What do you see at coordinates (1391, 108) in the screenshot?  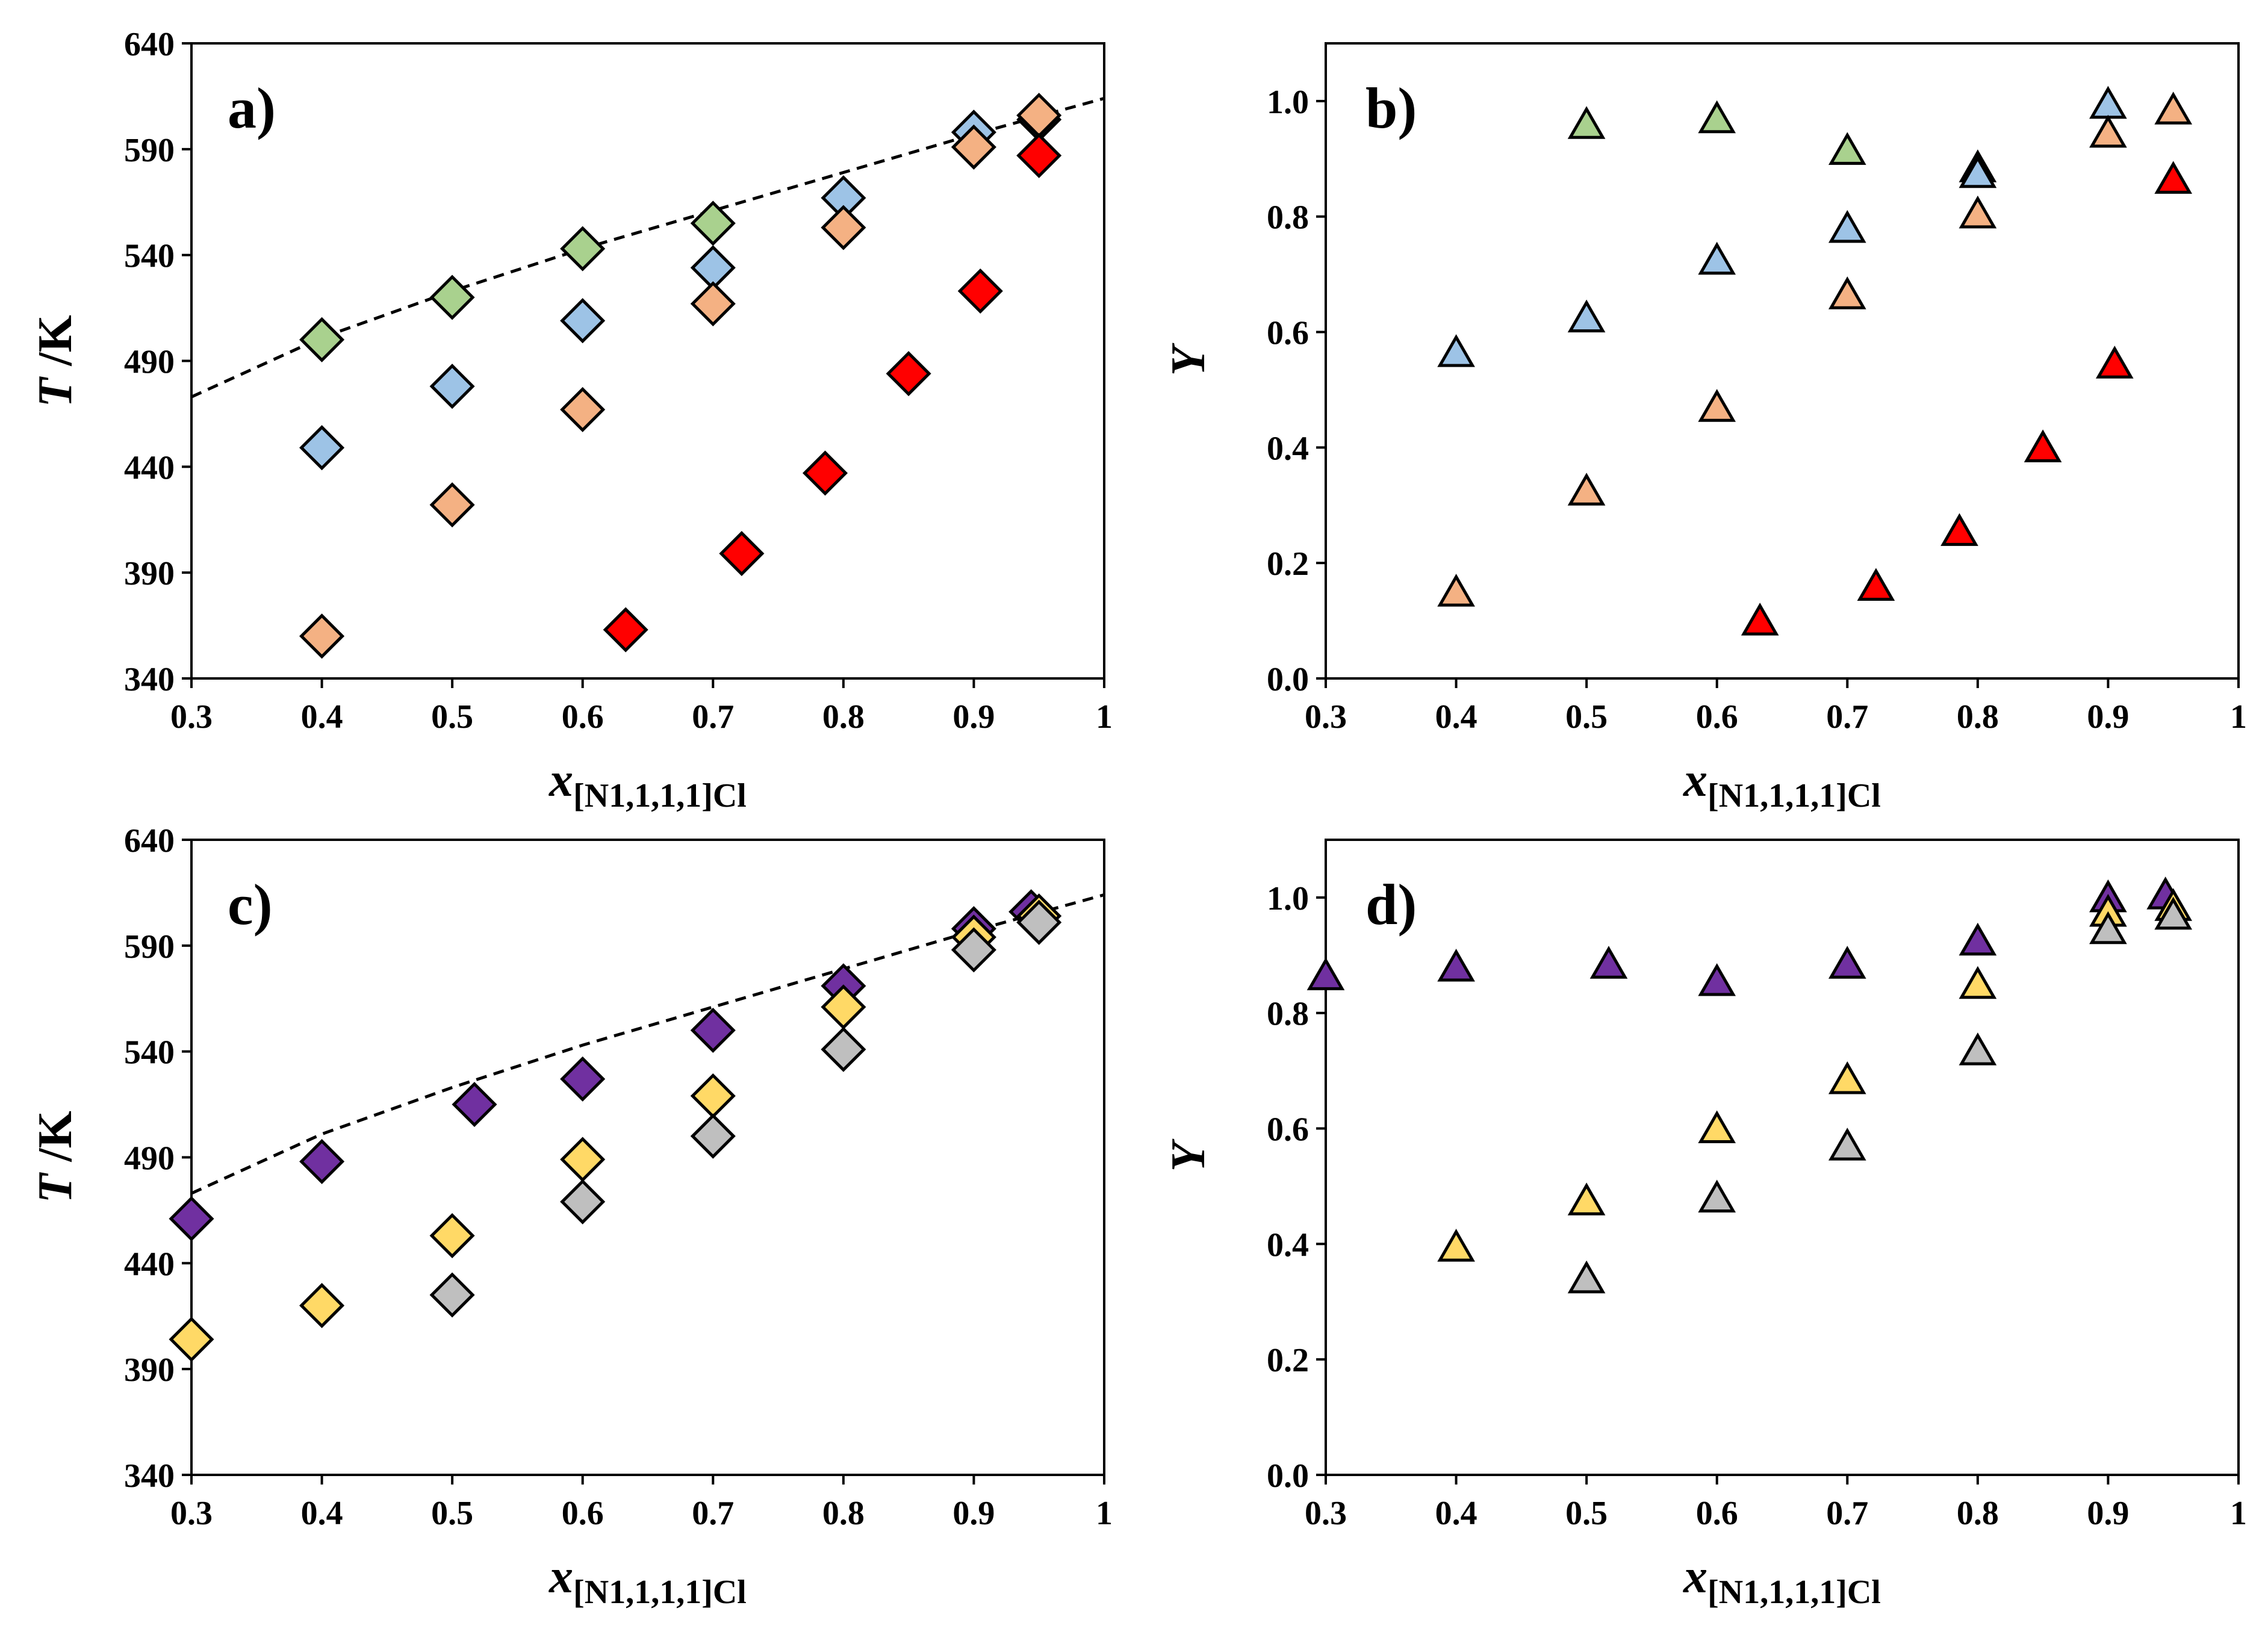 I see `panel-label: b)` at bounding box center [1391, 108].